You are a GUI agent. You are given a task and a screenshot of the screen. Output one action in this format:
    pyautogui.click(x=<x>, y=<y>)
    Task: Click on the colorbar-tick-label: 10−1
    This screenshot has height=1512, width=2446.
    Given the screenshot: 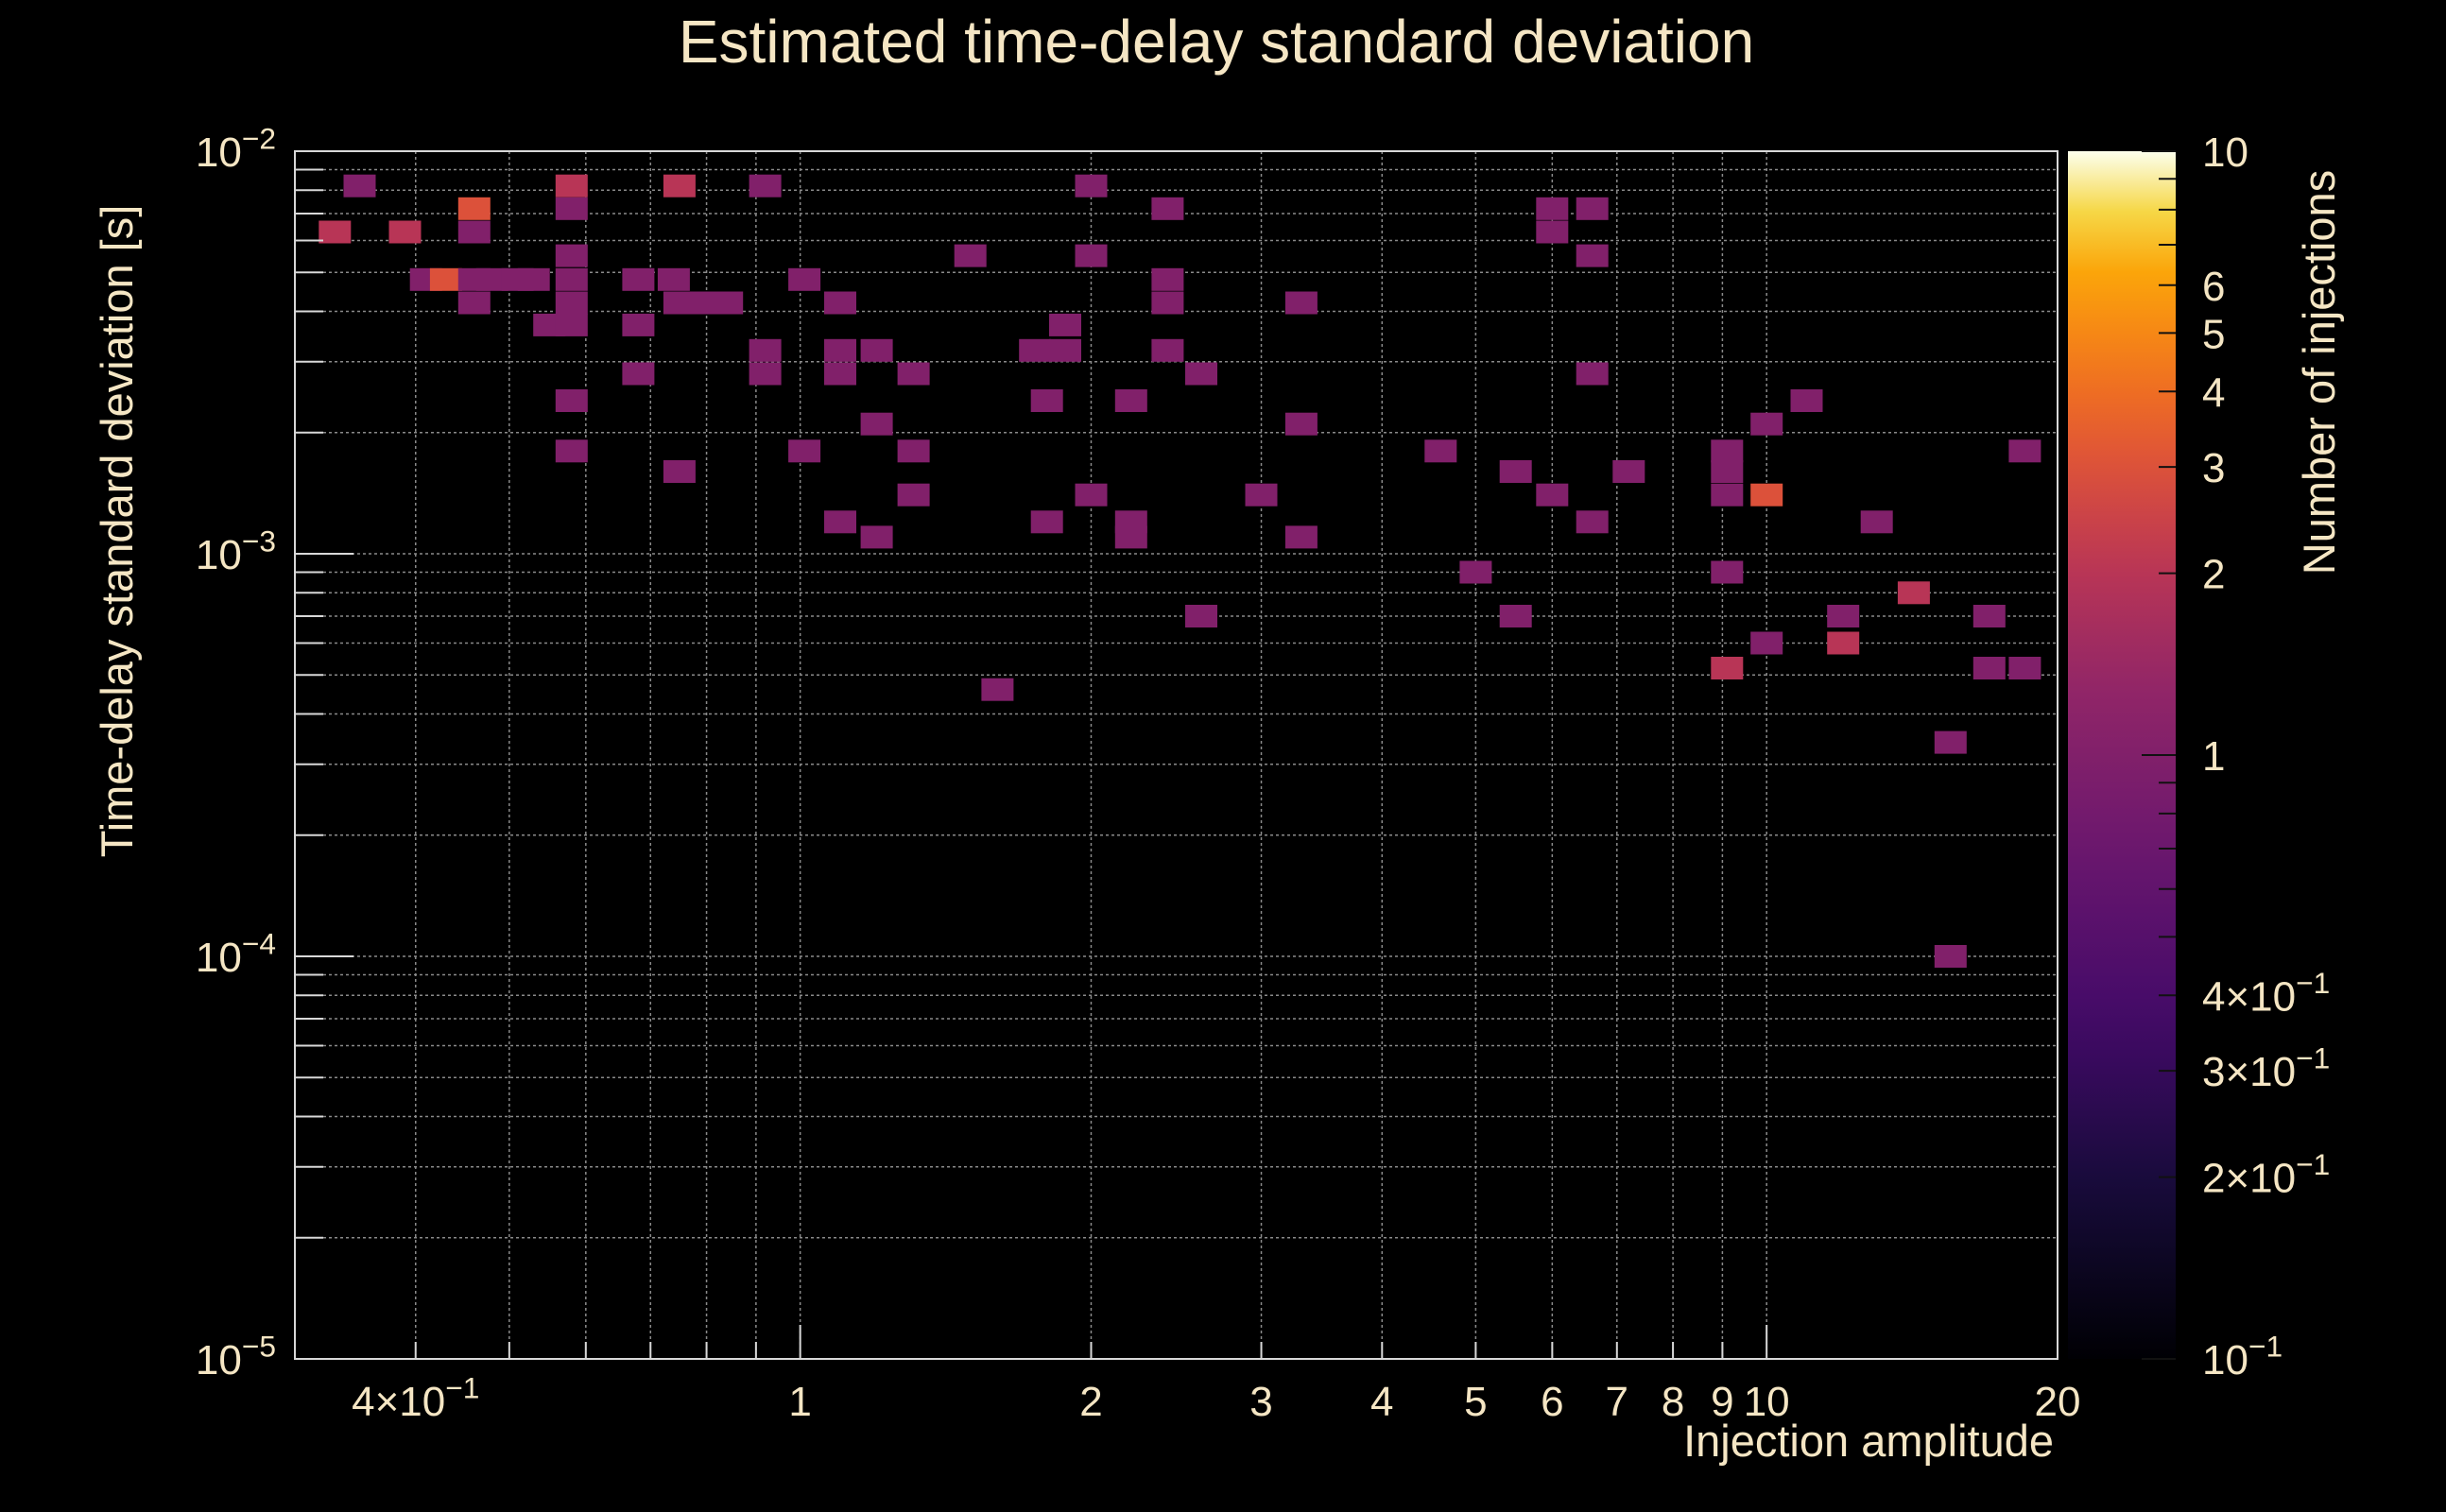 What is the action you would take?
    pyautogui.click(x=2242, y=1356)
    